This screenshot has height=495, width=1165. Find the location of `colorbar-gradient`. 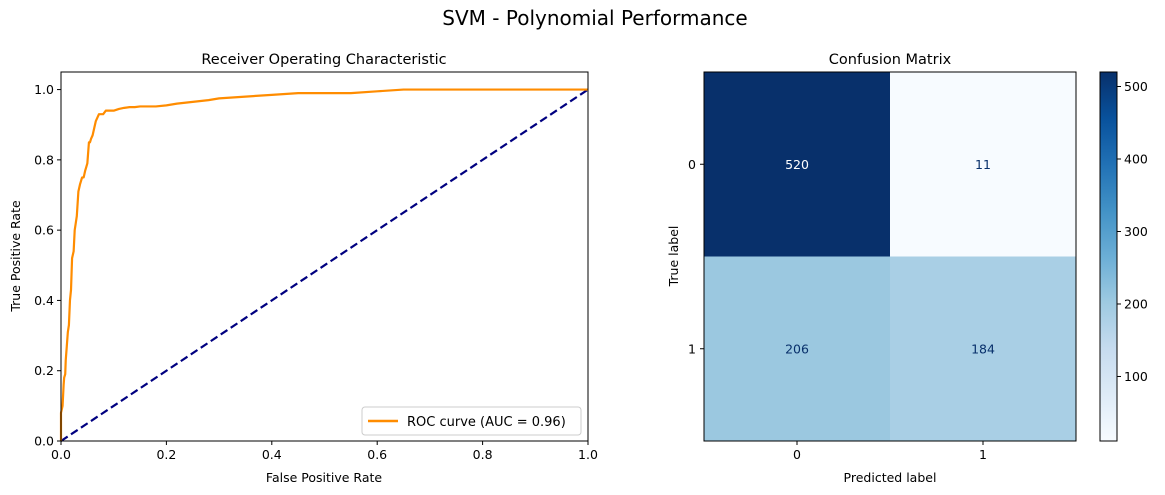

colorbar-gradient is located at coordinates (1108, 256).